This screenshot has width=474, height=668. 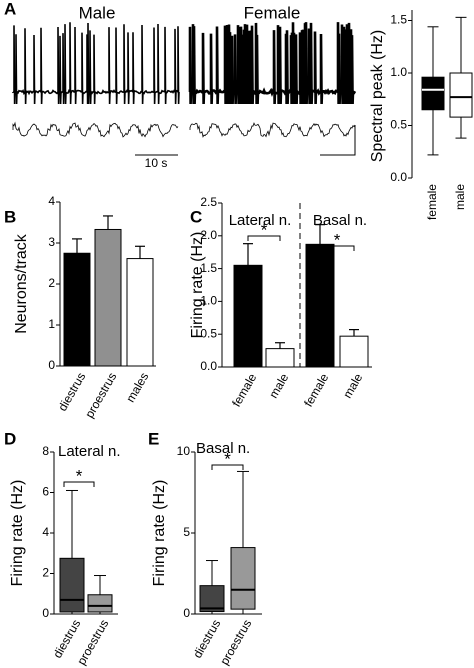 I want to click on panel-letter: B, so click(x=10, y=216).